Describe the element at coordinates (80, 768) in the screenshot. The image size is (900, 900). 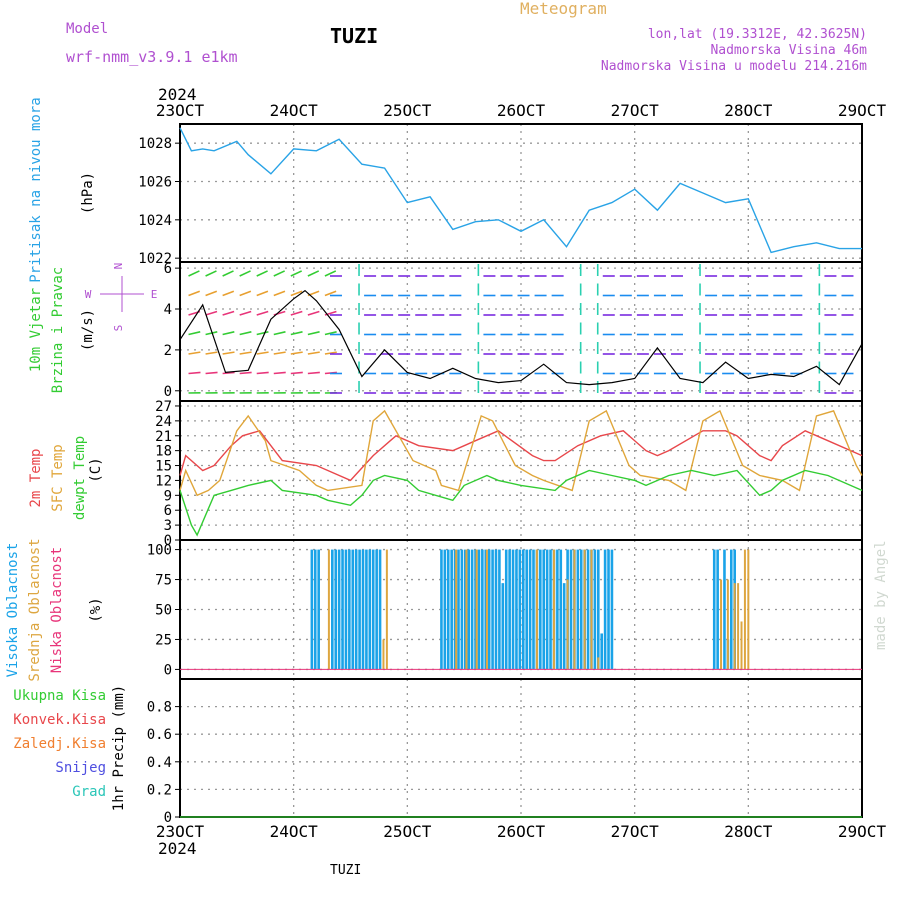
I see `precip-legend-label: Snijeg` at that location.